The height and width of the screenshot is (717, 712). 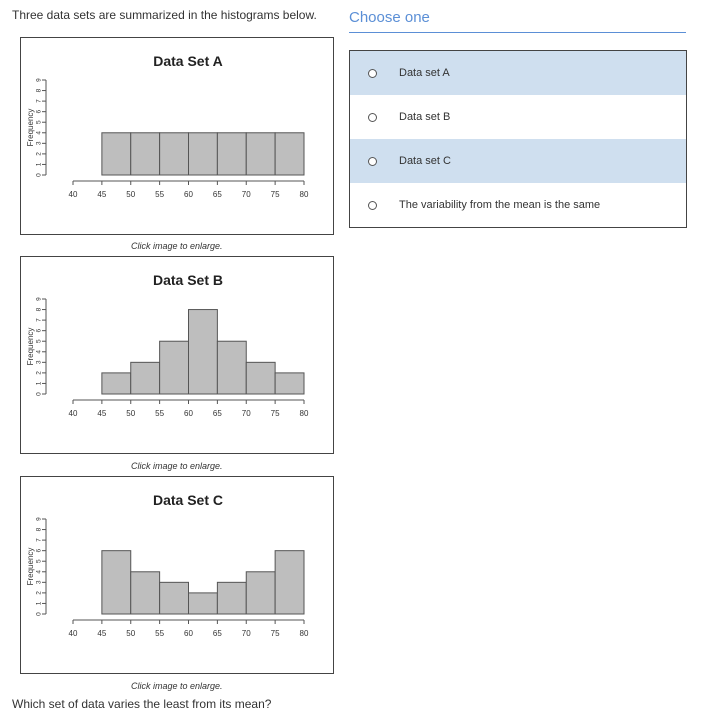 What do you see at coordinates (425, 117) in the screenshot?
I see `option-label: Data set B` at bounding box center [425, 117].